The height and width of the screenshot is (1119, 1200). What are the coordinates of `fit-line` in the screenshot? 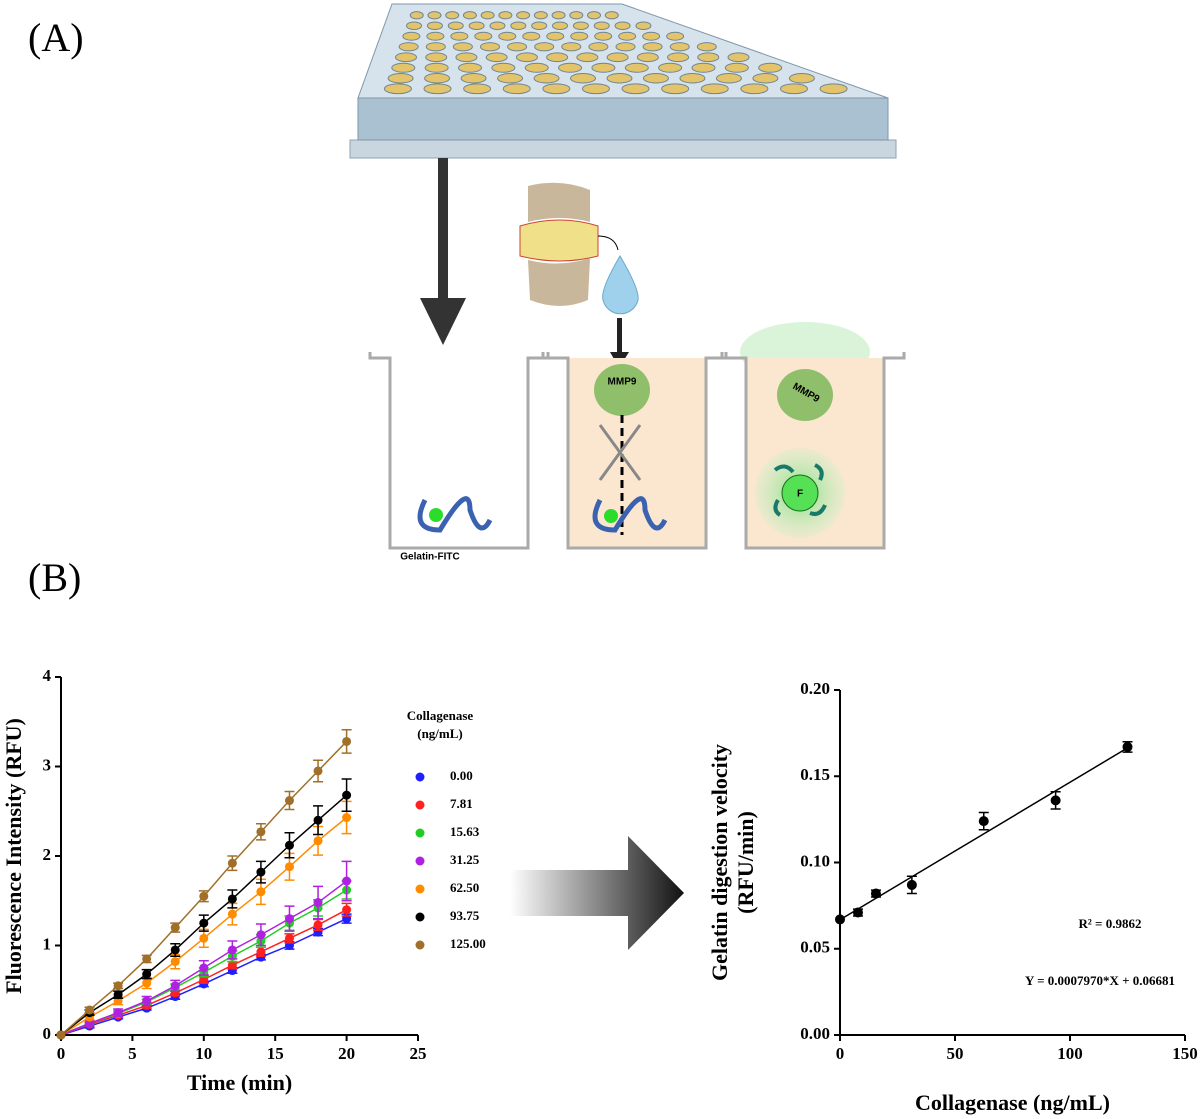 It's located at (983, 834).